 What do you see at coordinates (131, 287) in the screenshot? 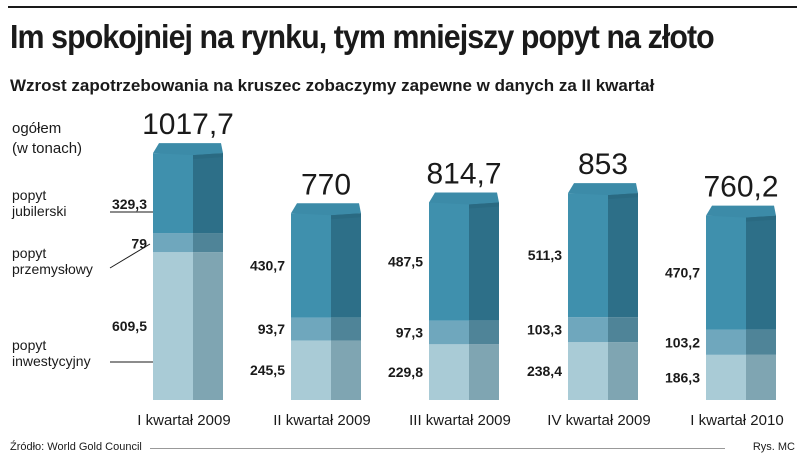
I see `leader-lines` at bounding box center [131, 287].